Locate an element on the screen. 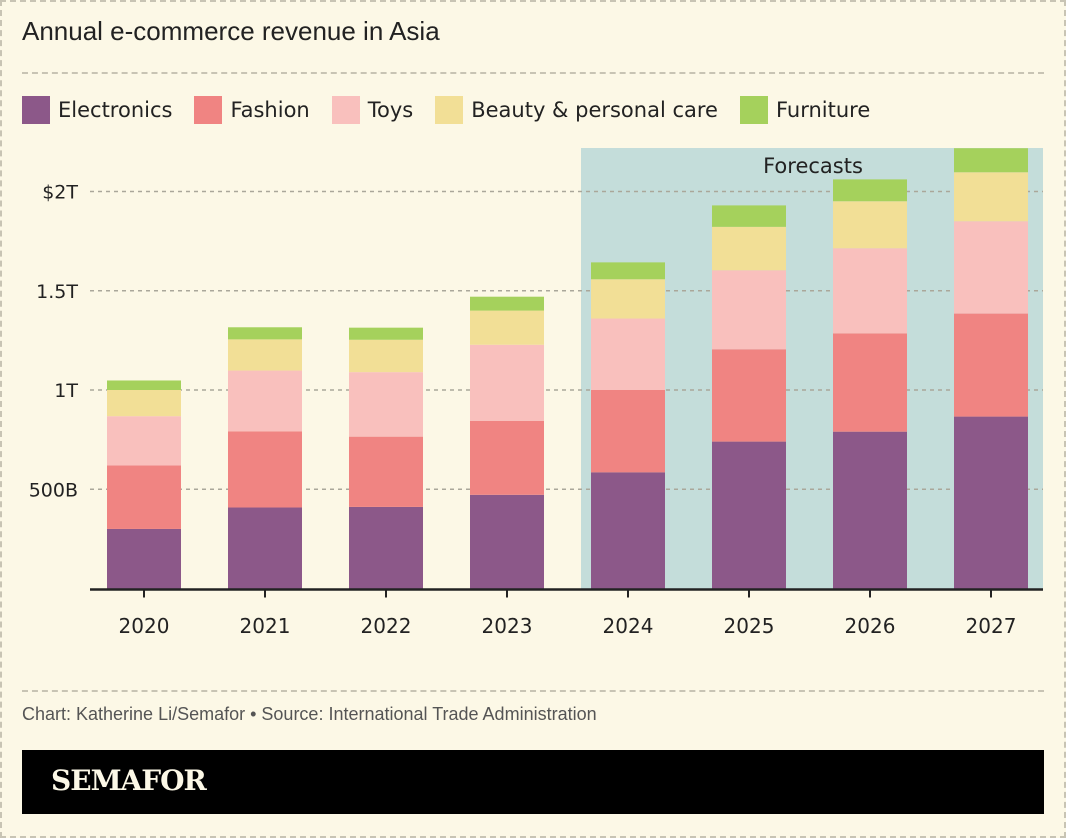  legend-item-furniture: Furniture is located at coordinates (805, 110).